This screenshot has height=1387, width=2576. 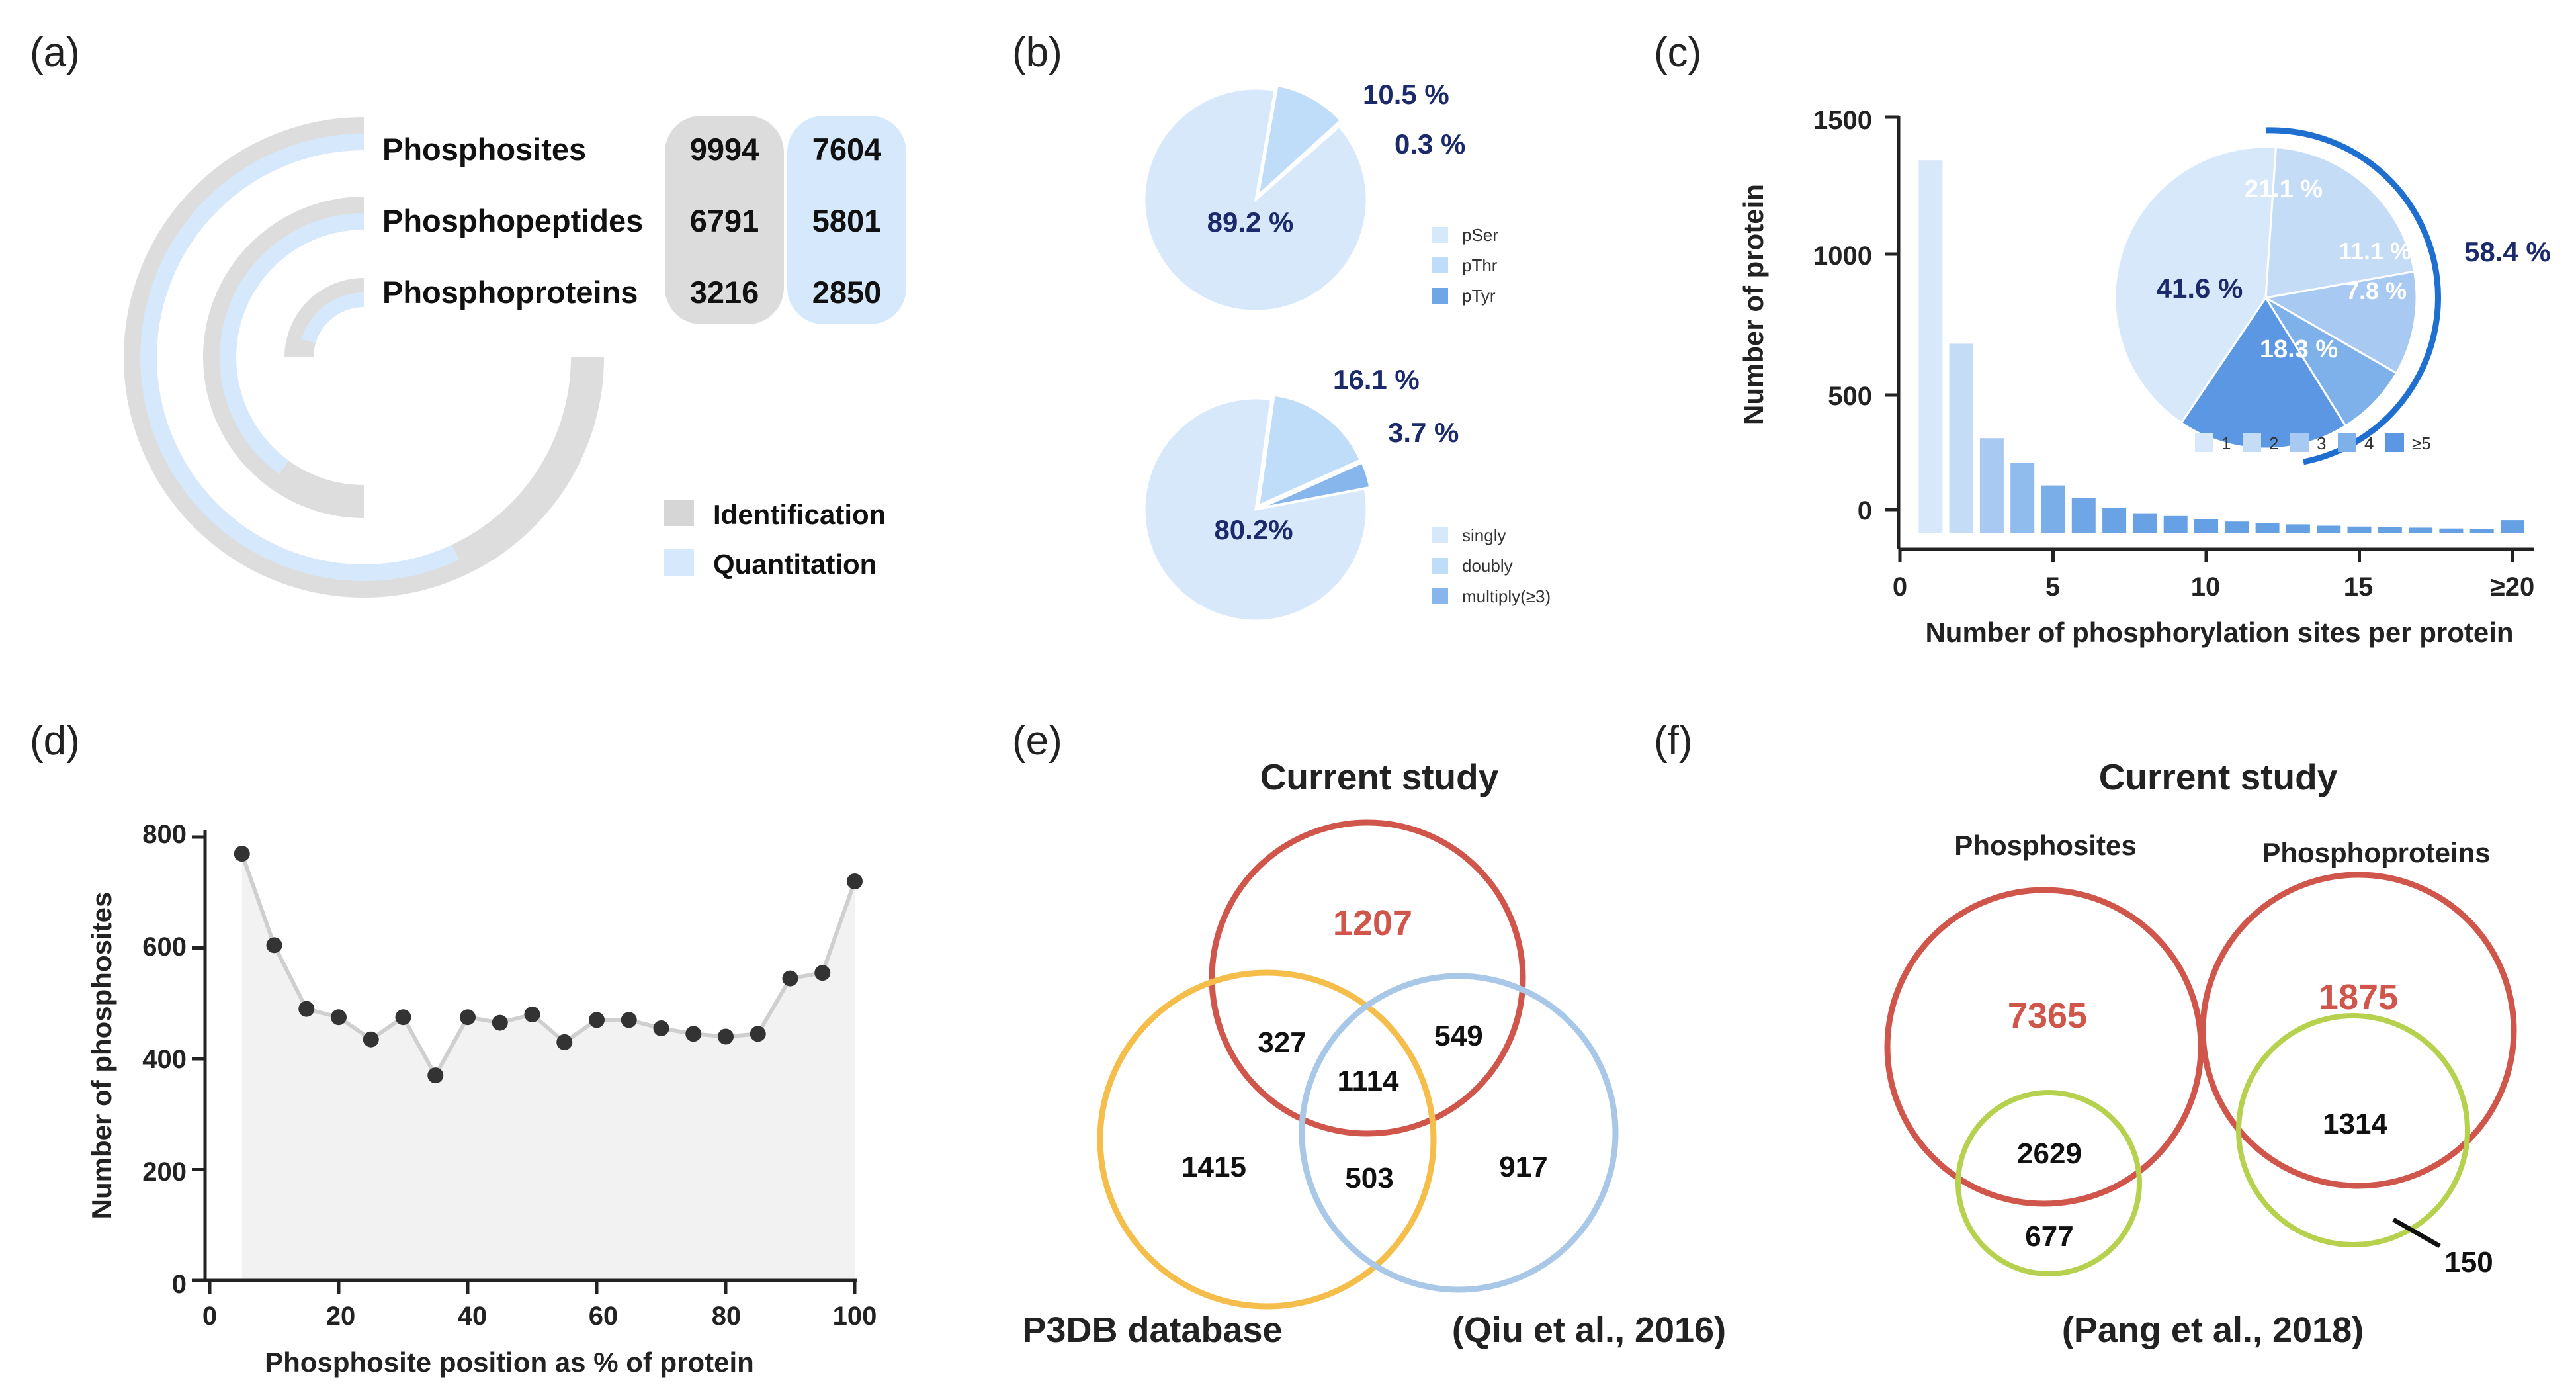 What do you see at coordinates (292, 343) in the screenshot?
I see `arc-quantitation-phosphopeptides` at bounding box center [292, 343].